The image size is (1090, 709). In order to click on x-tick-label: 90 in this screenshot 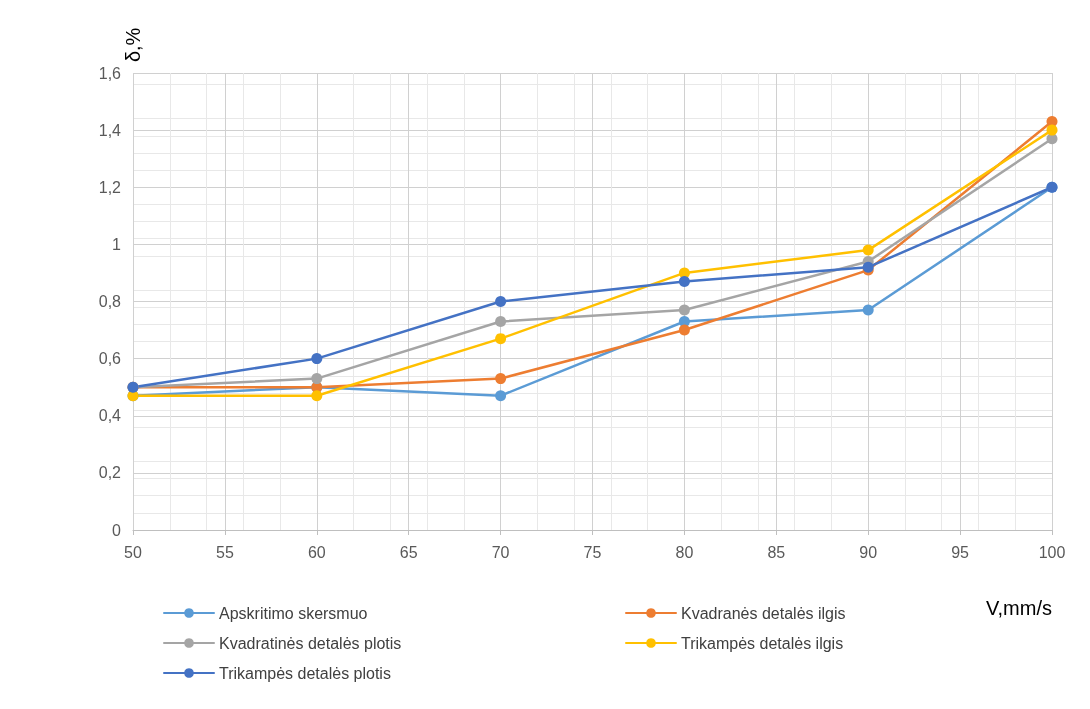, I will do `click(868, 552)`.